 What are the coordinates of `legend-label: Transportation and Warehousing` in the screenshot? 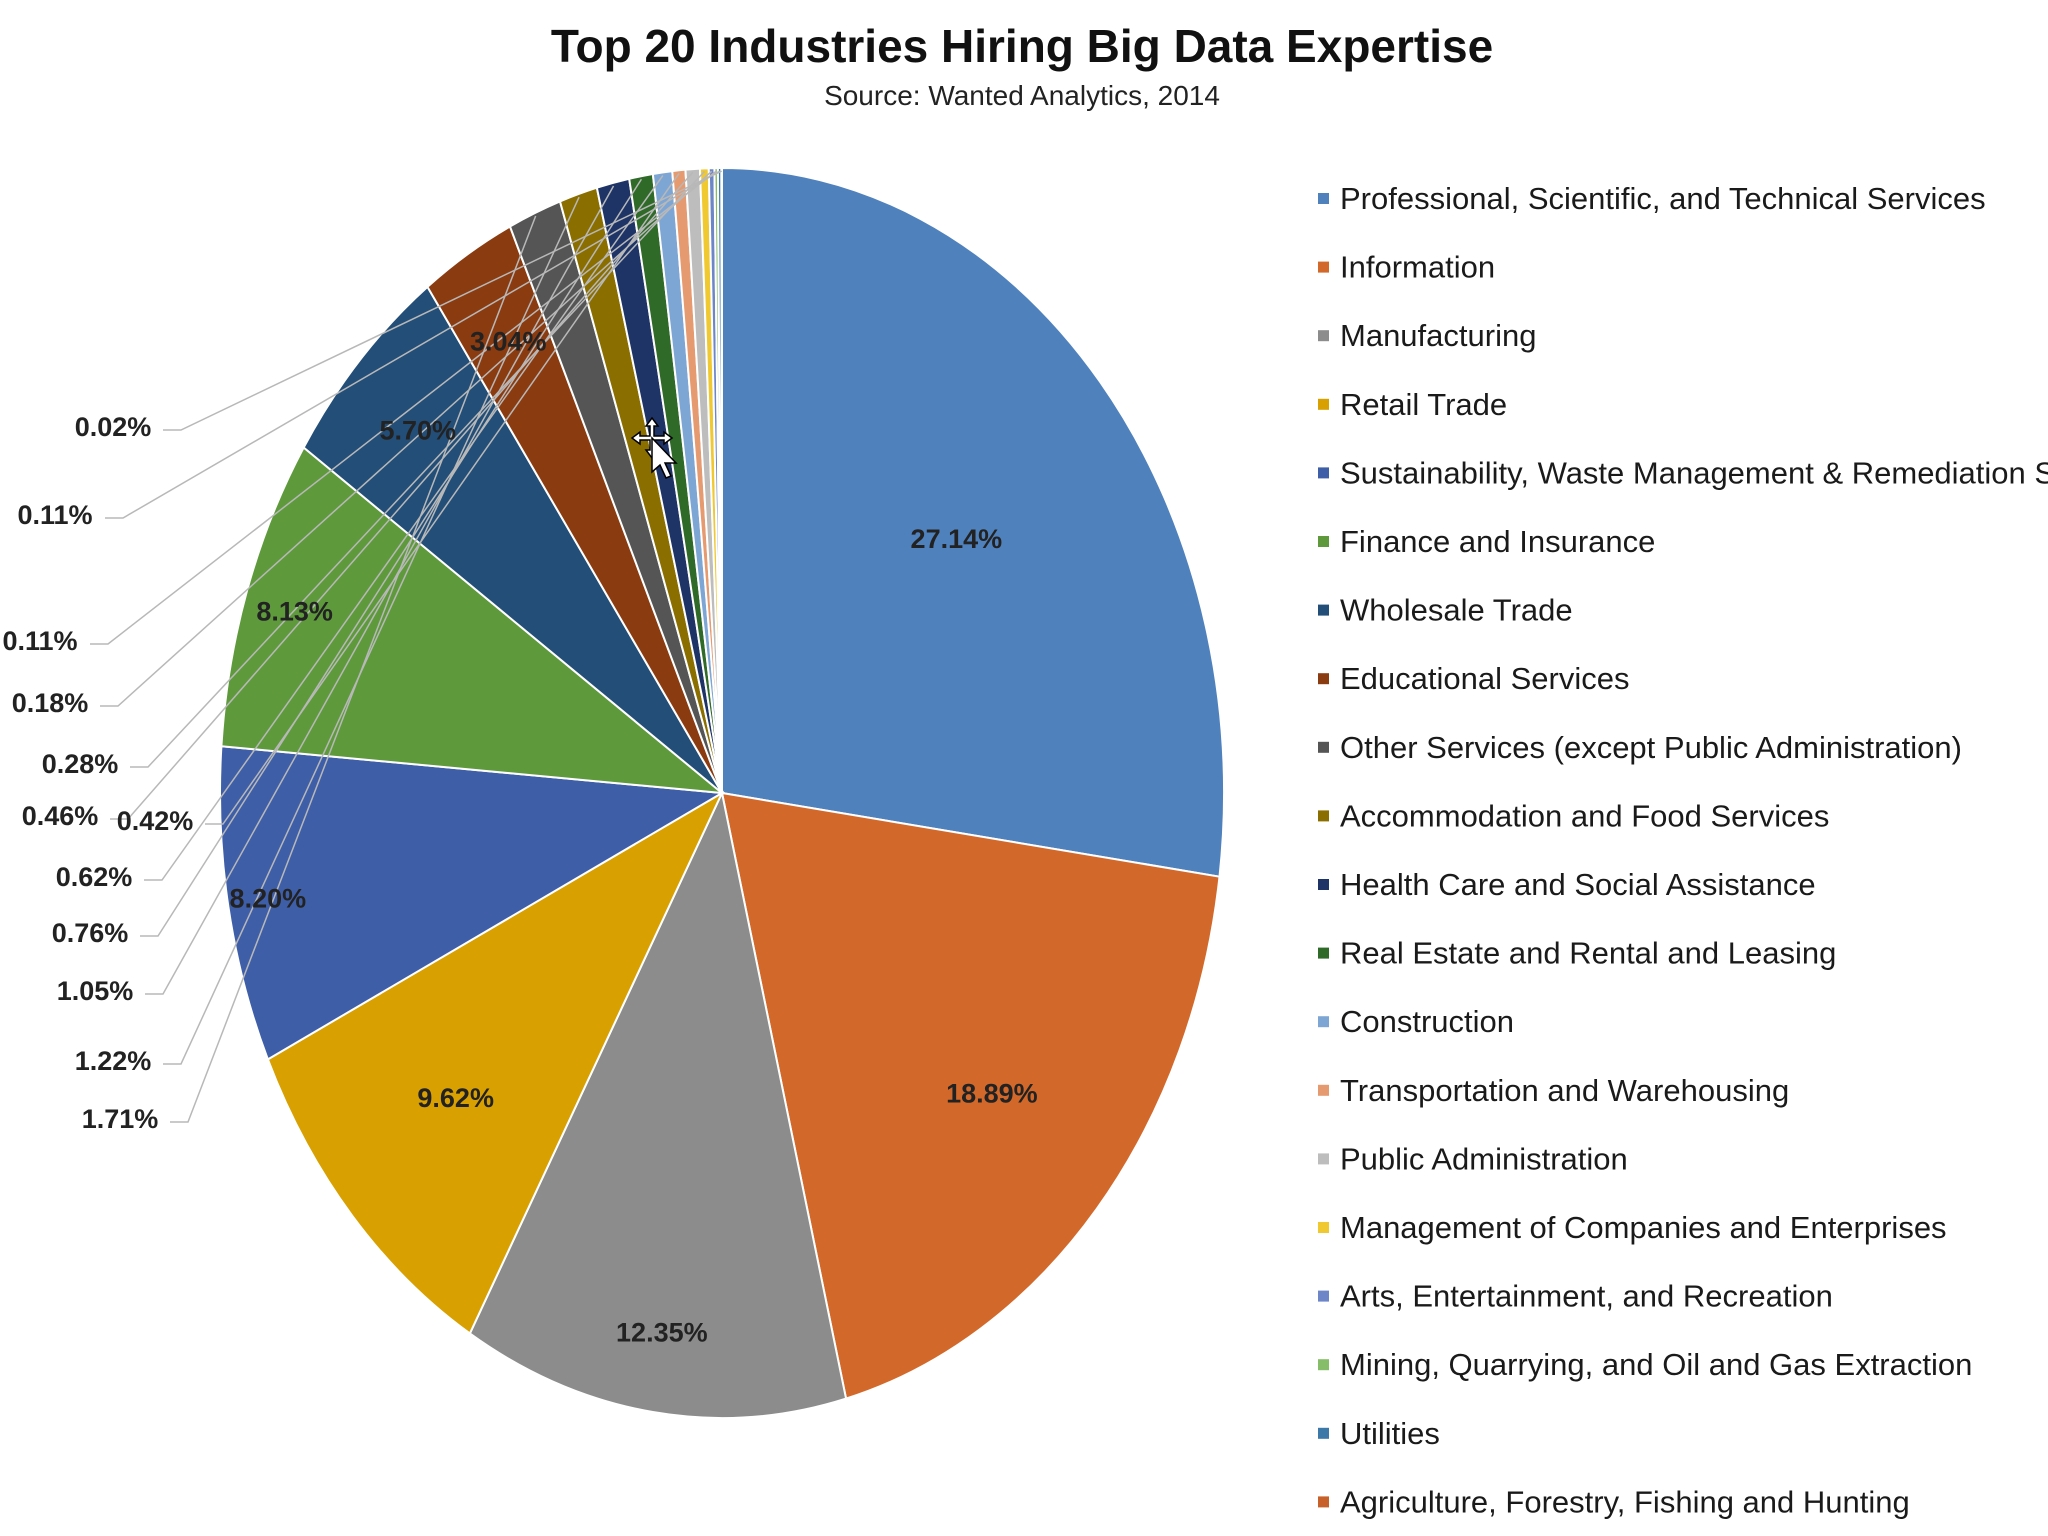 It's located at (1564, 1090).